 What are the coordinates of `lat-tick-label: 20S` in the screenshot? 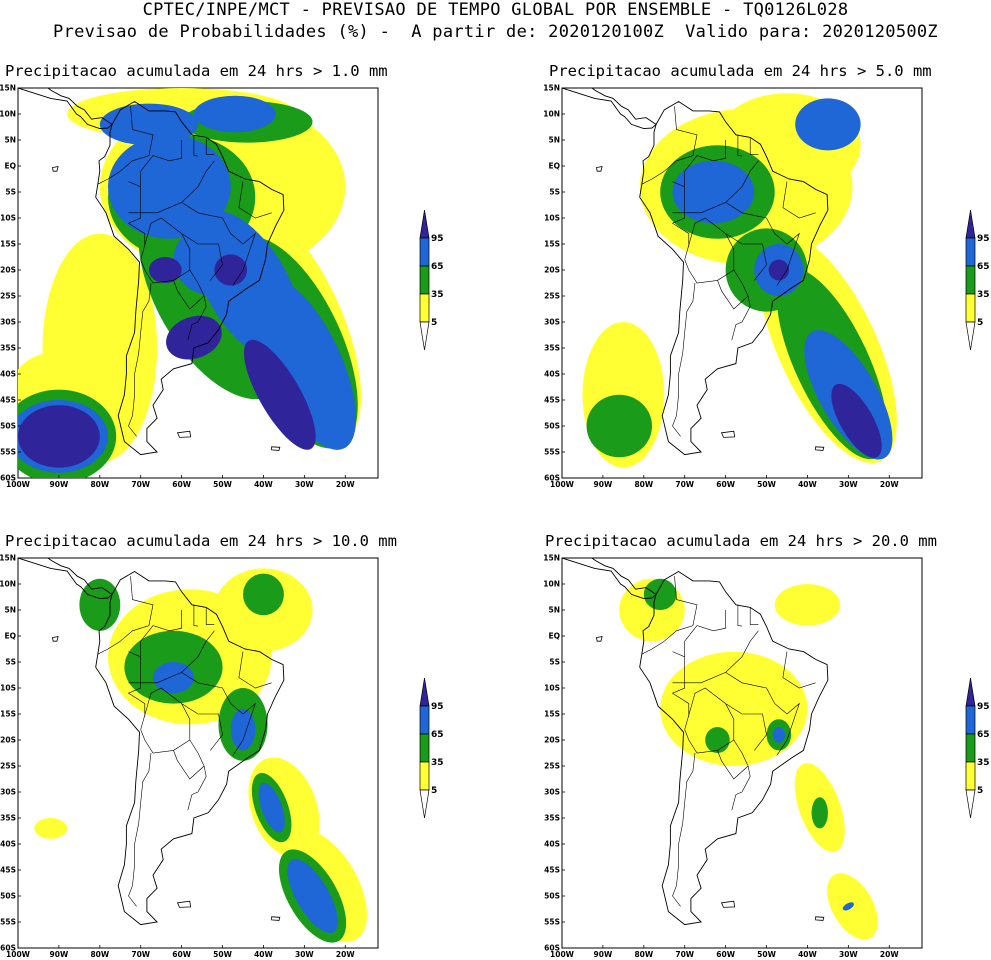 It's located at (552, 270).